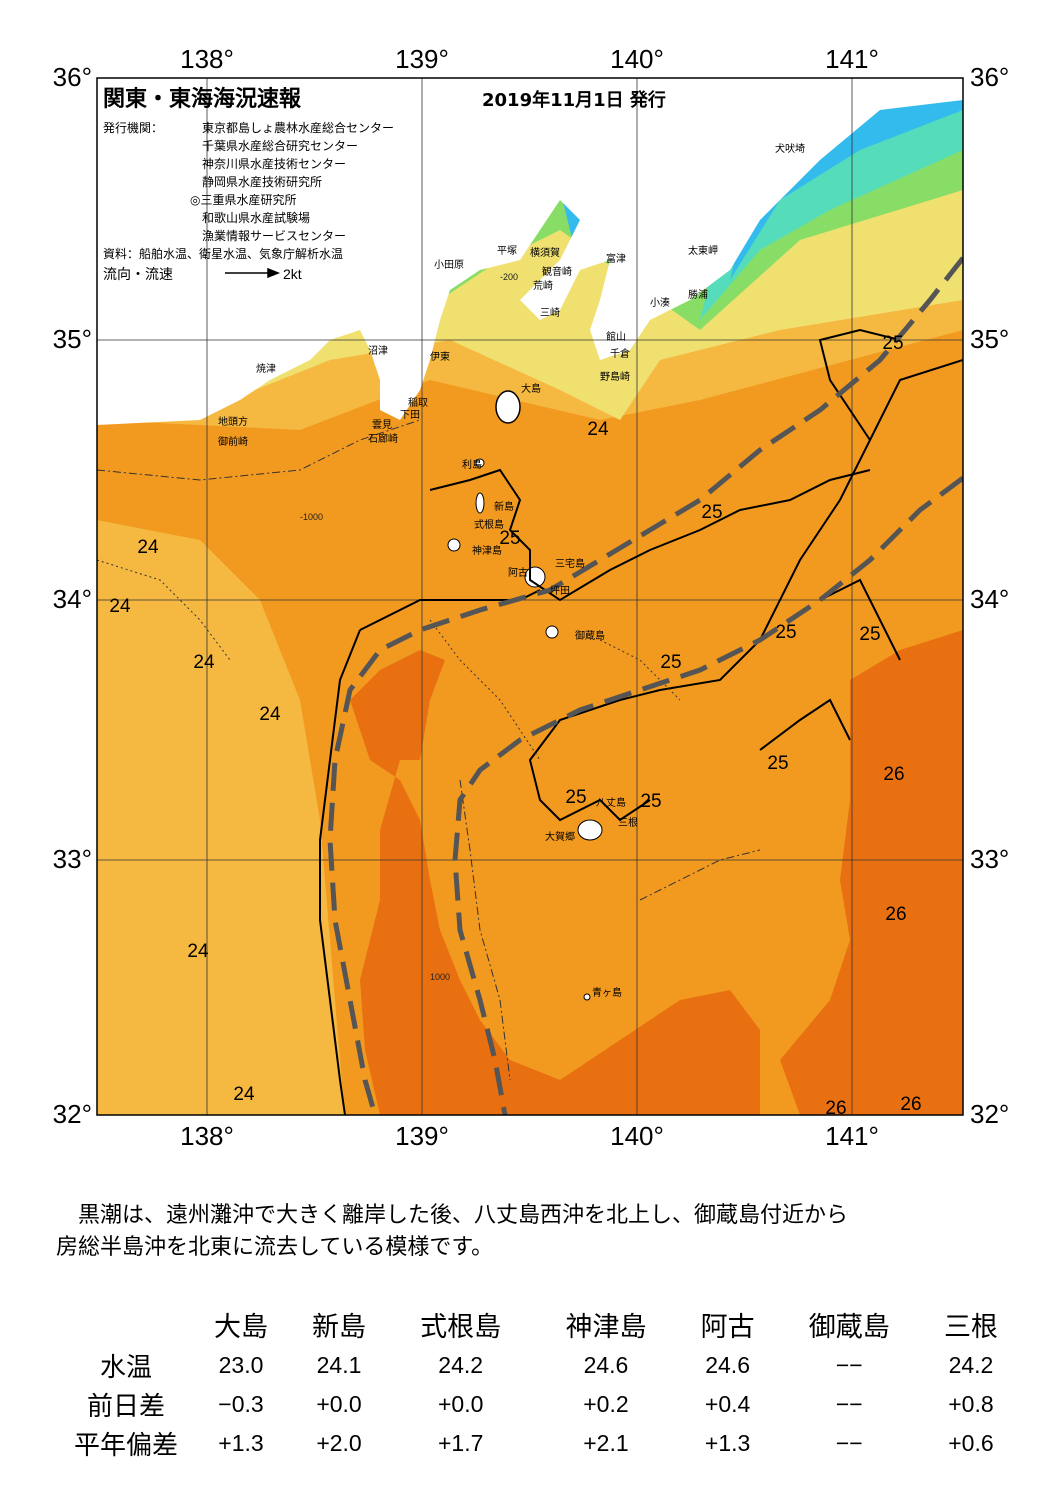 This screenshot has width=1064, height=1503. I want to click on table-header-row: 大島 新島 式根島 神津島 阿古 御蔵島 三根, so click(540, 1324).